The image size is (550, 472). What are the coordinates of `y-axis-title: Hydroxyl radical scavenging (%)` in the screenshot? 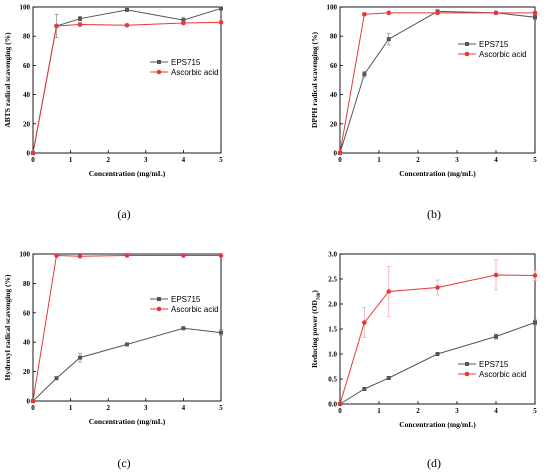 It's located at (7, 327).